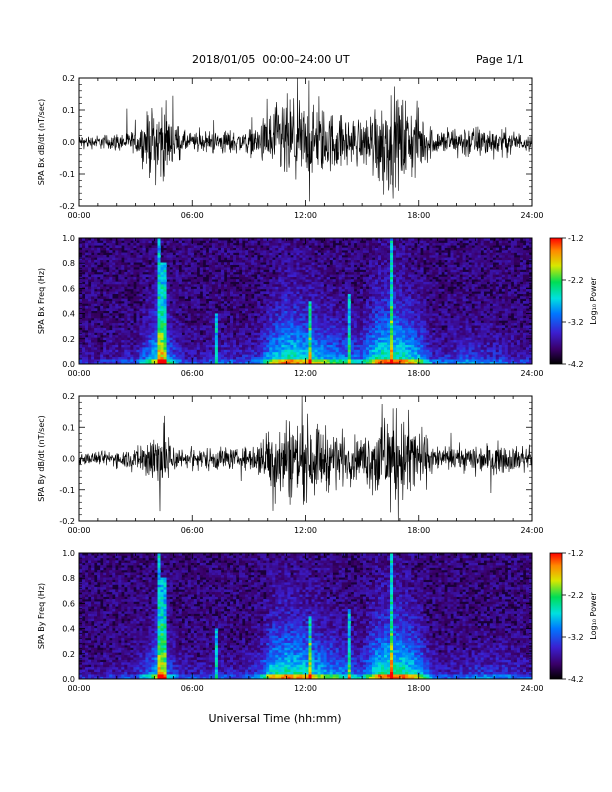 This screenshot has width=612, height=792. Describe the element at coordinates (275, 718) in the screenshot. I see `xaxis-title: Universal Time (hh:mm)` at that location.